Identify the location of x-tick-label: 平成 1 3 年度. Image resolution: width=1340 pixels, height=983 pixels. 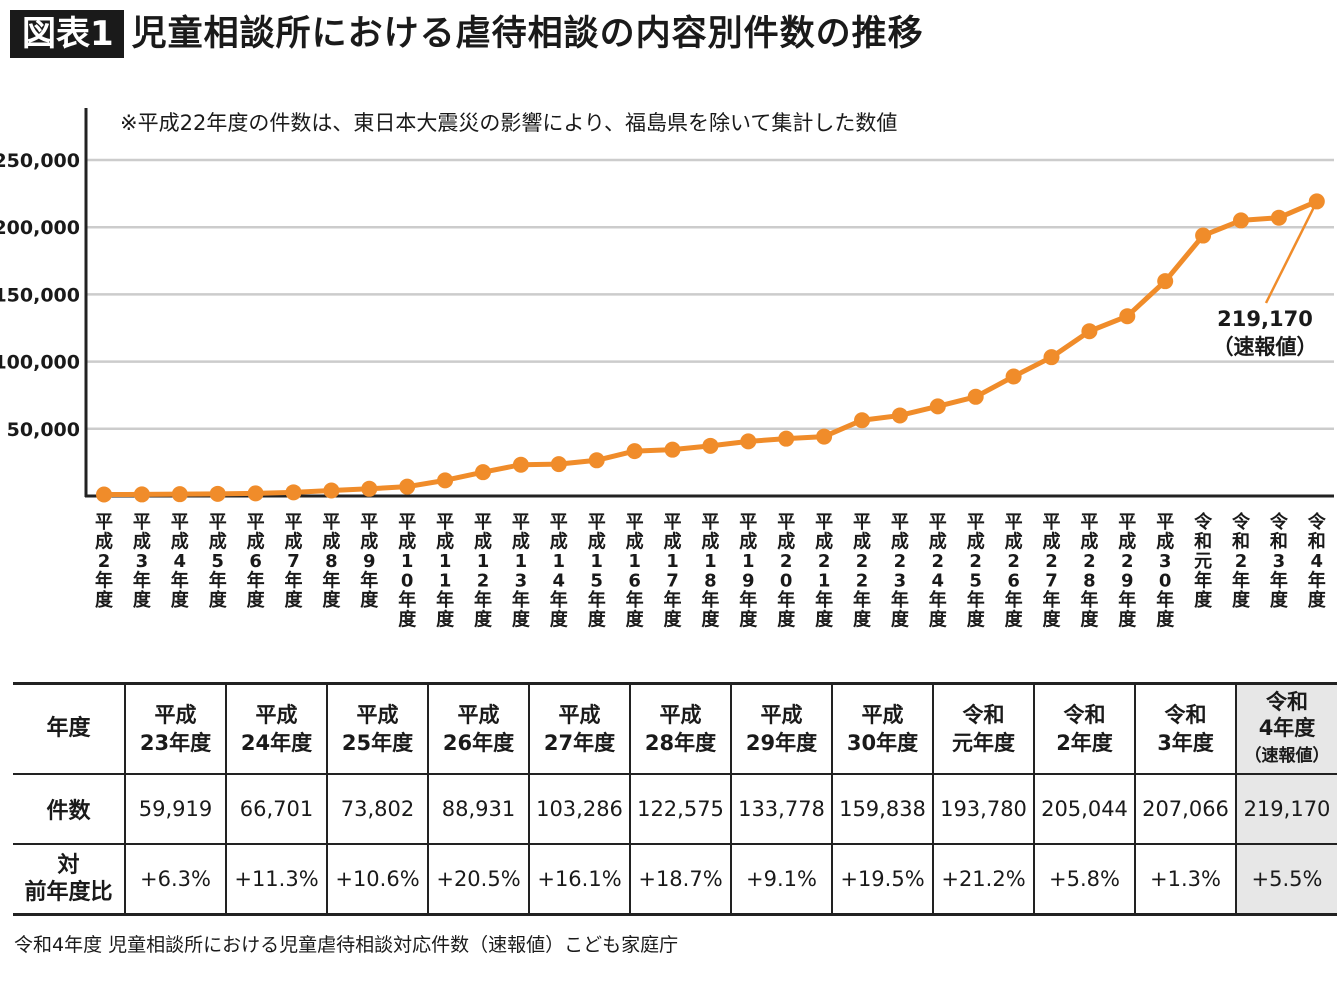
(521, 571).